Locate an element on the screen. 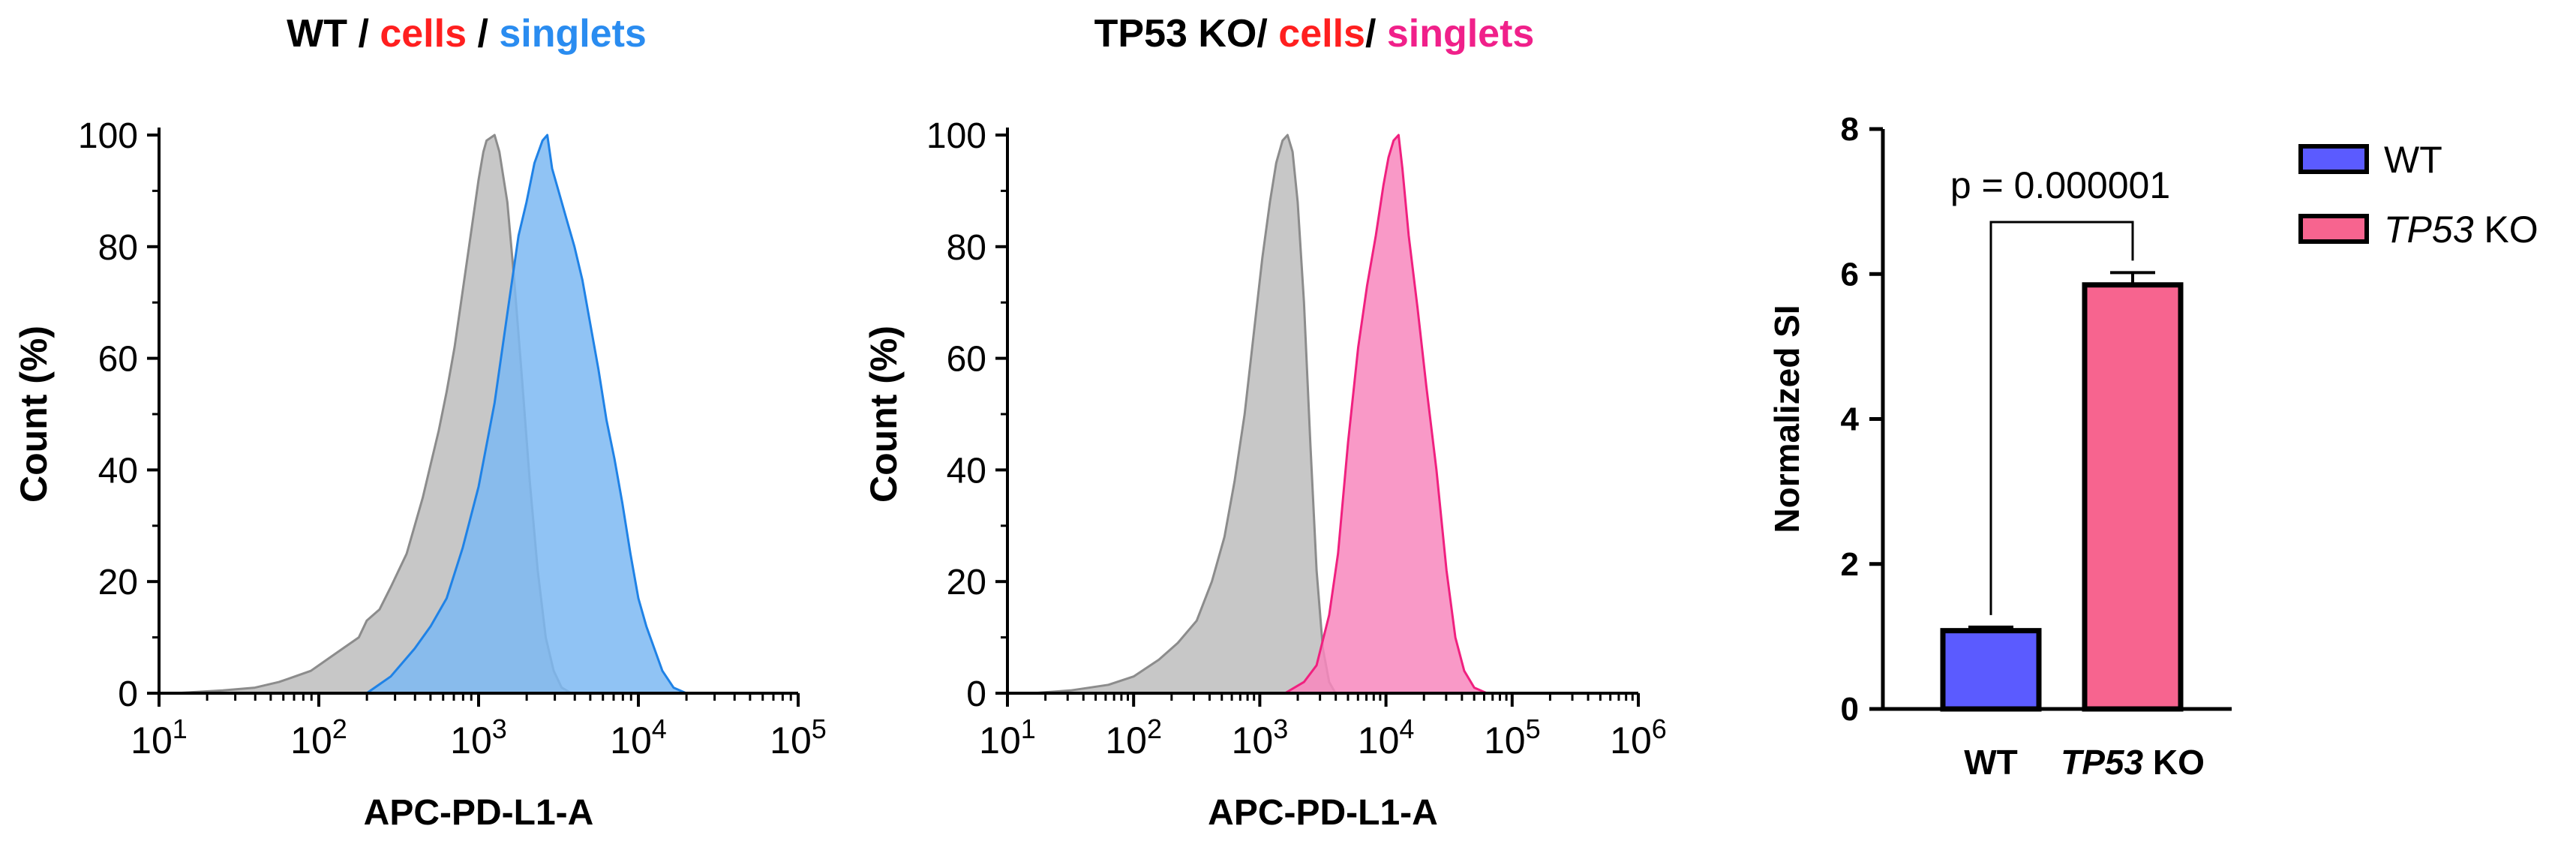  y-tick-label: 2 is located at coordinates (1850, 565).